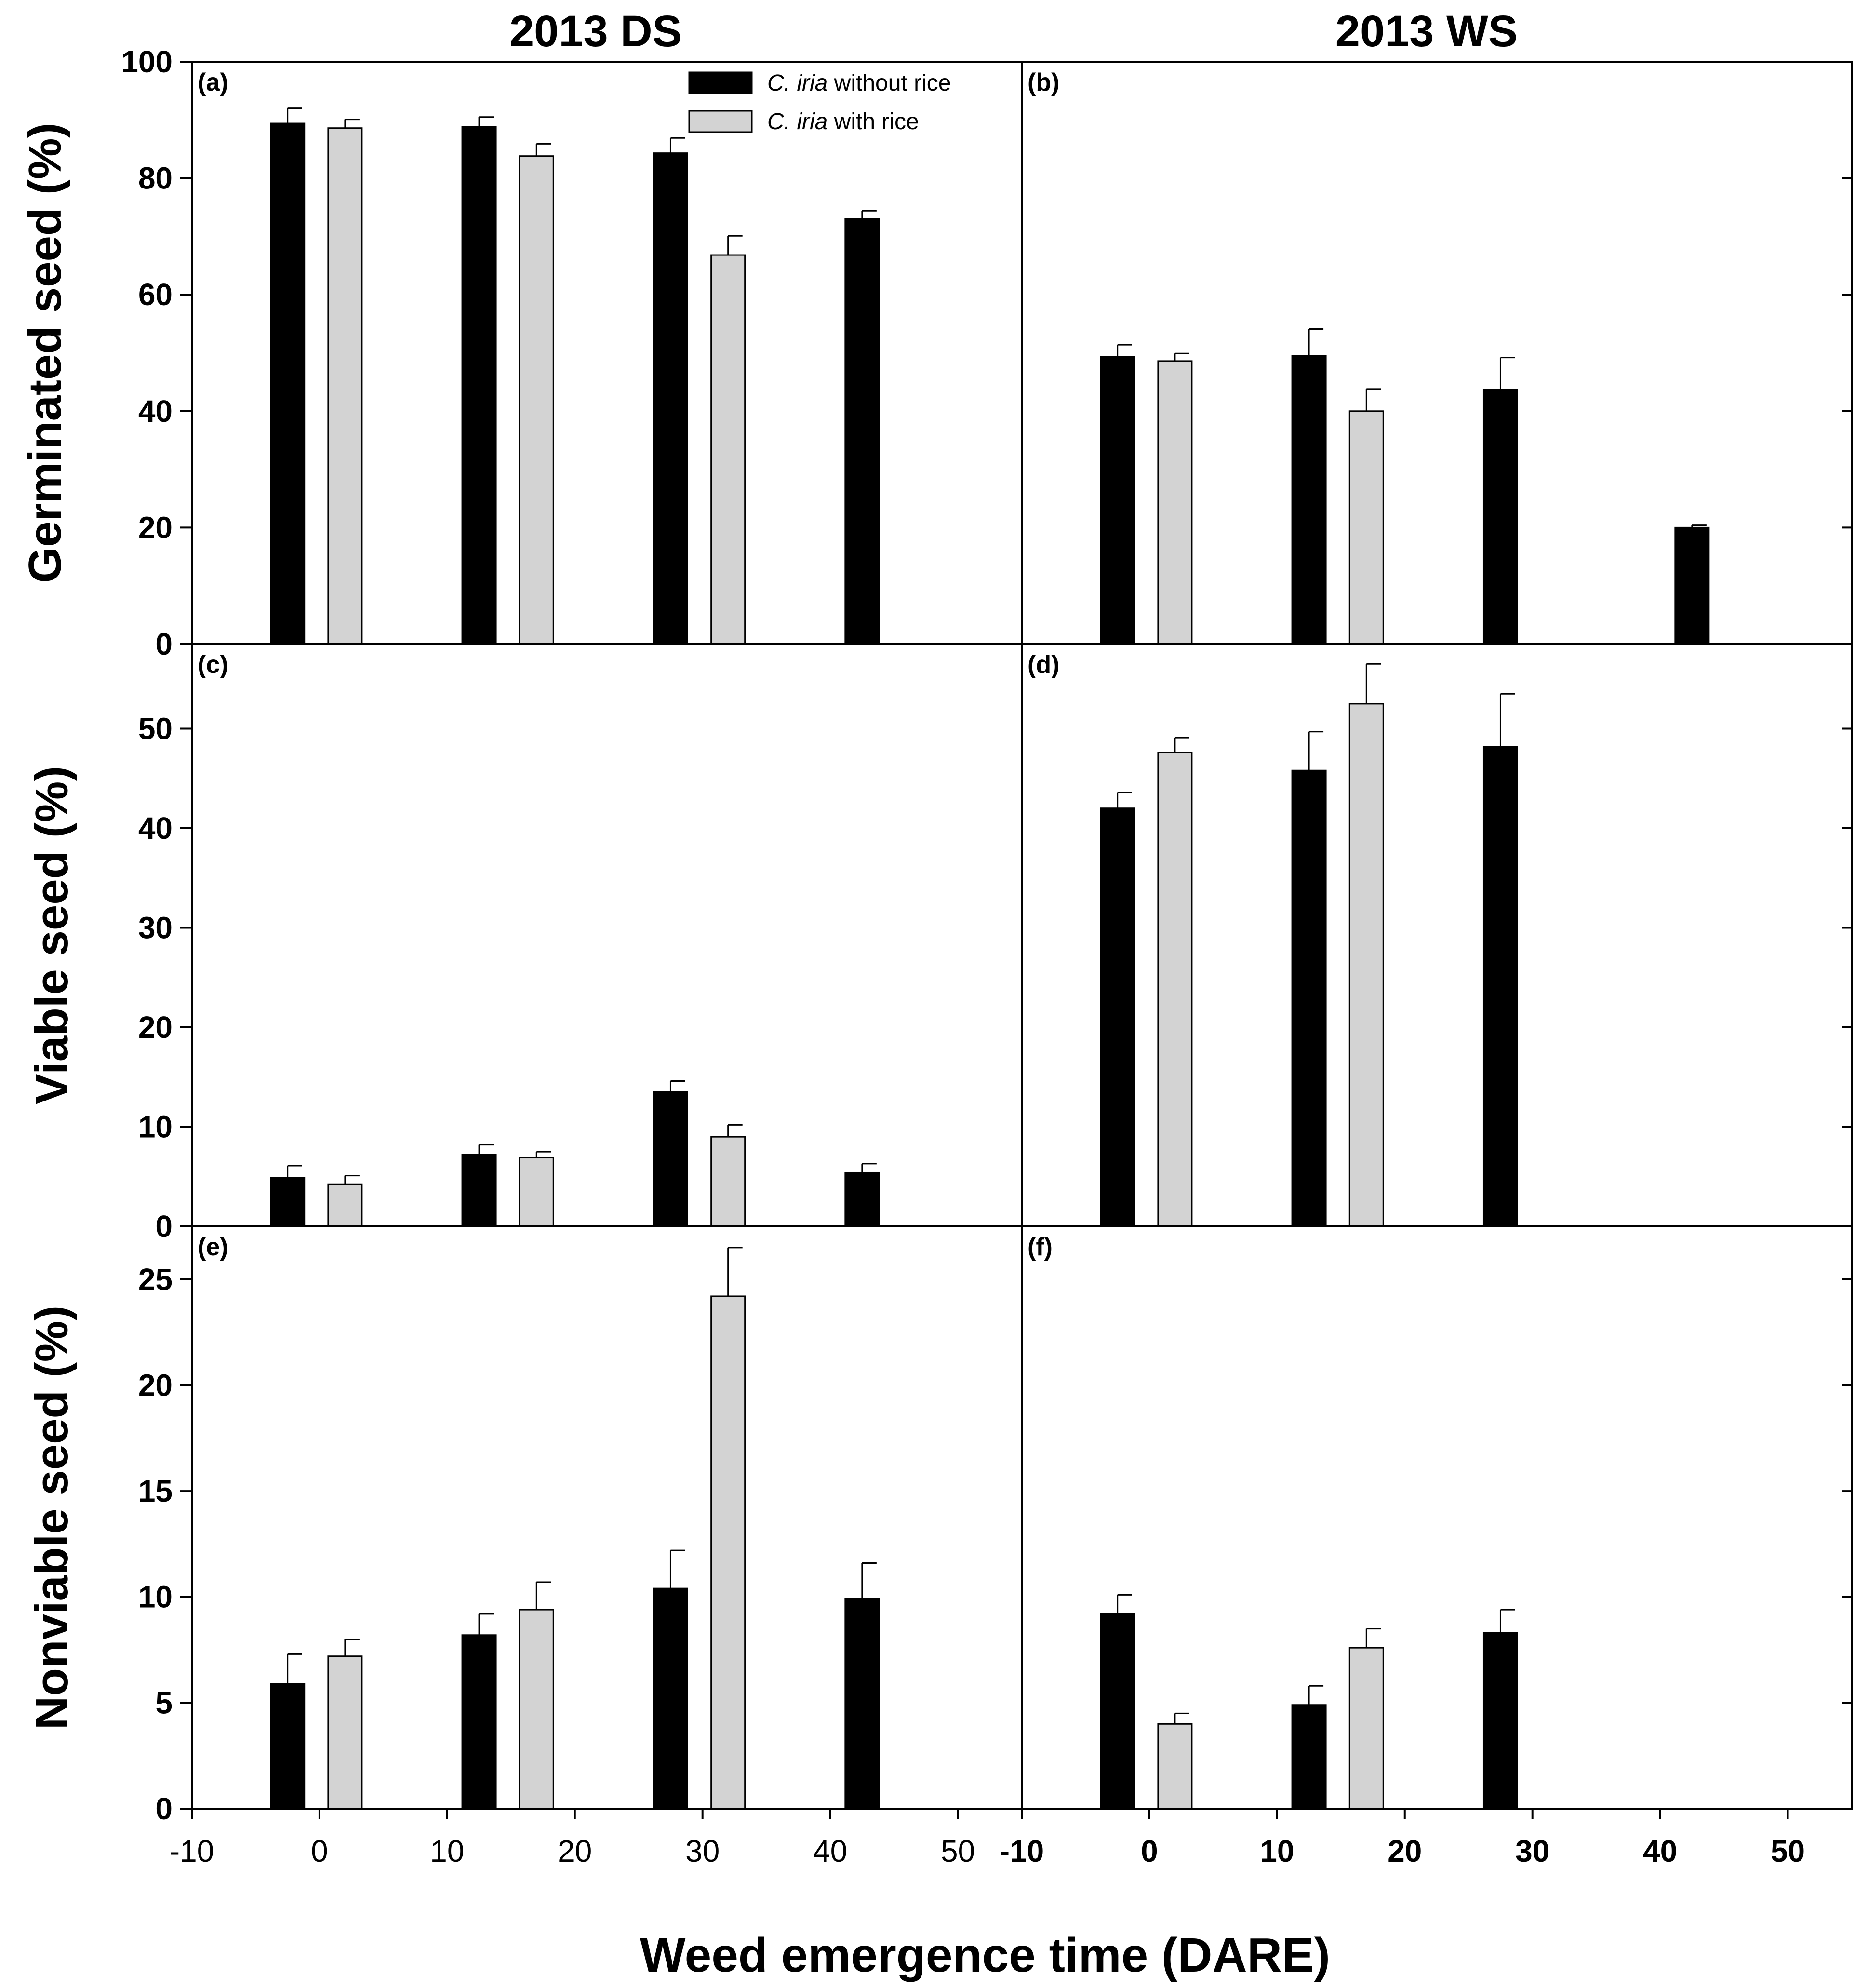  Describe the element at coordinates (536, 1709) in the screenshot. I see `bar-e-s1-p1` at that location.